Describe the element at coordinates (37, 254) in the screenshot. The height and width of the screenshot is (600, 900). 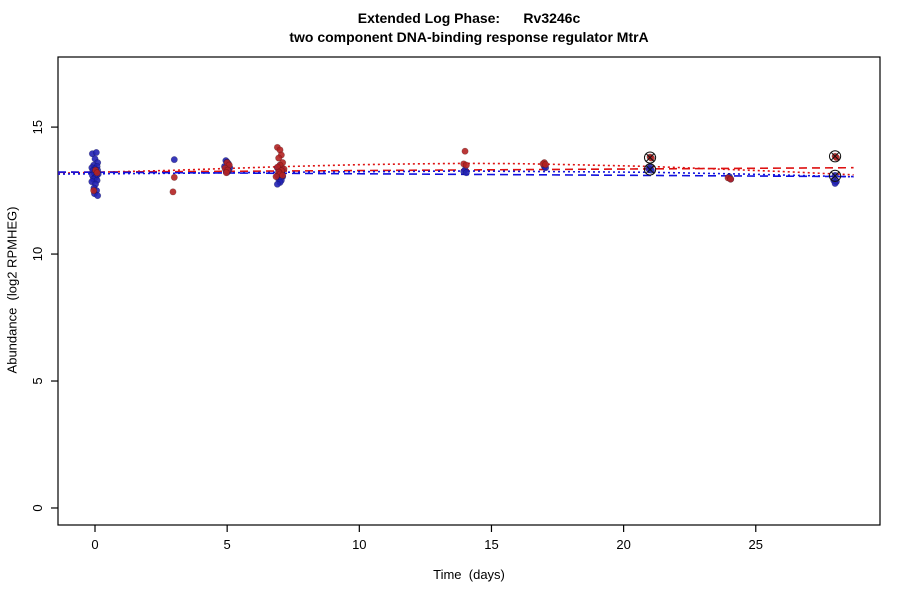
I see `y-tick-label: 10` at that location.